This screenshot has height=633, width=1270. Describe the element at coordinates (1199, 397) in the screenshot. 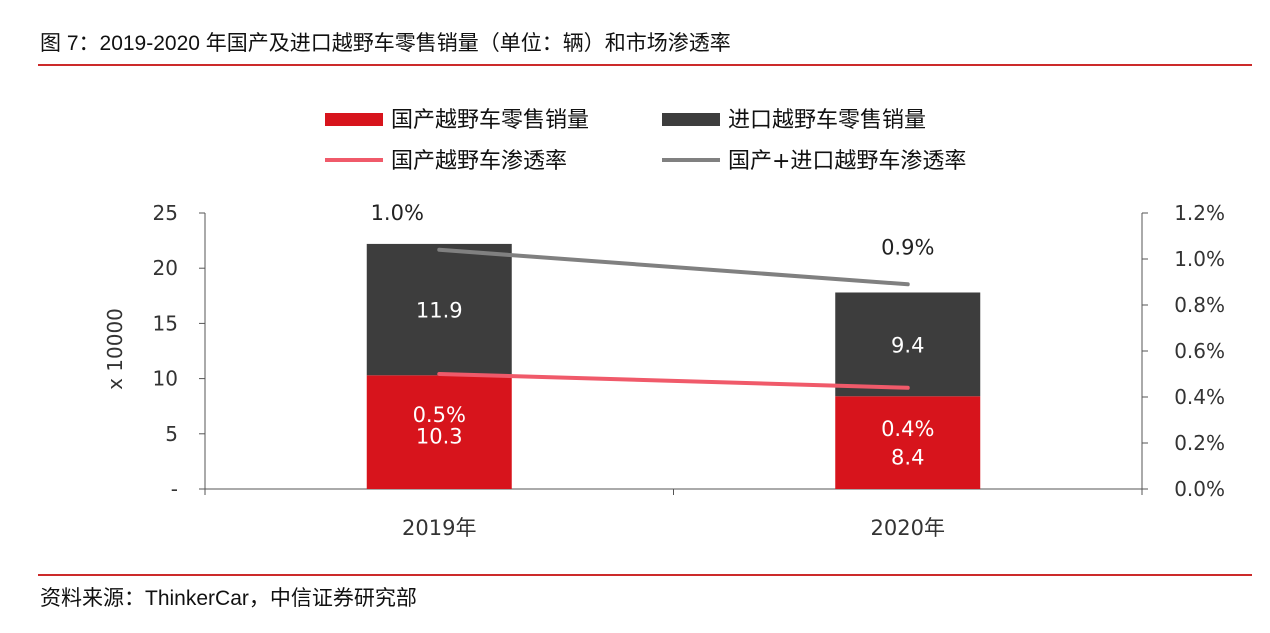

I see `right-axis-tick-label: 0.4%` at that location.